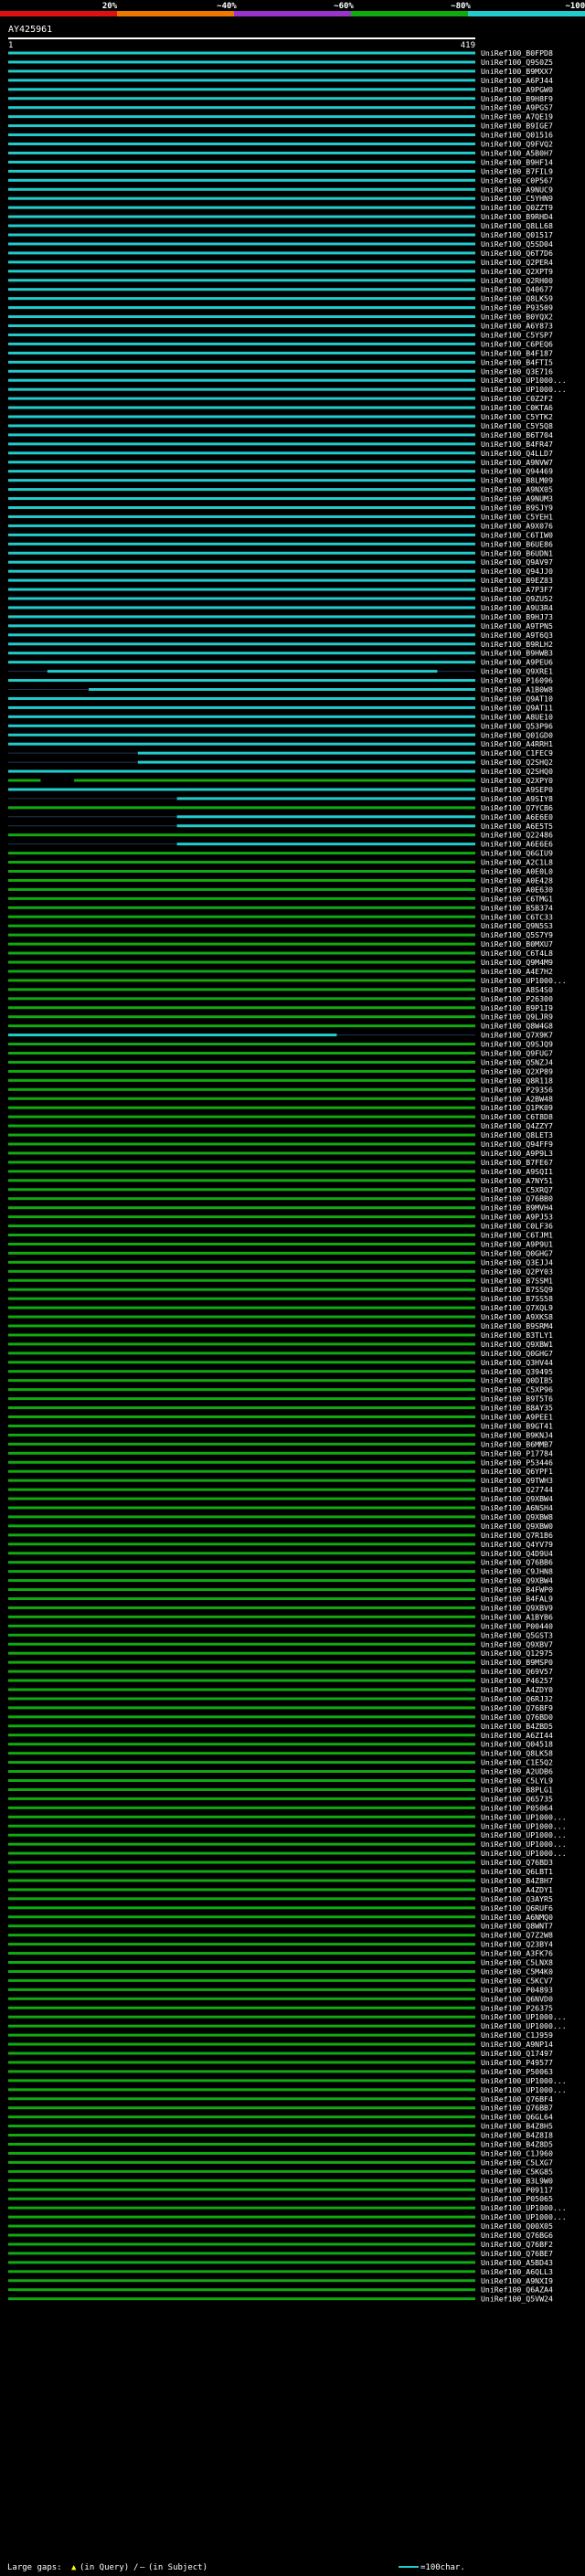 The height and width of the screenshot is (2576, 585). What do you see at coordinates (517, 1662) in the screenshot?
I see `hit-label: UniRef100_B9MSP0` at bounding box center [517, 1662].